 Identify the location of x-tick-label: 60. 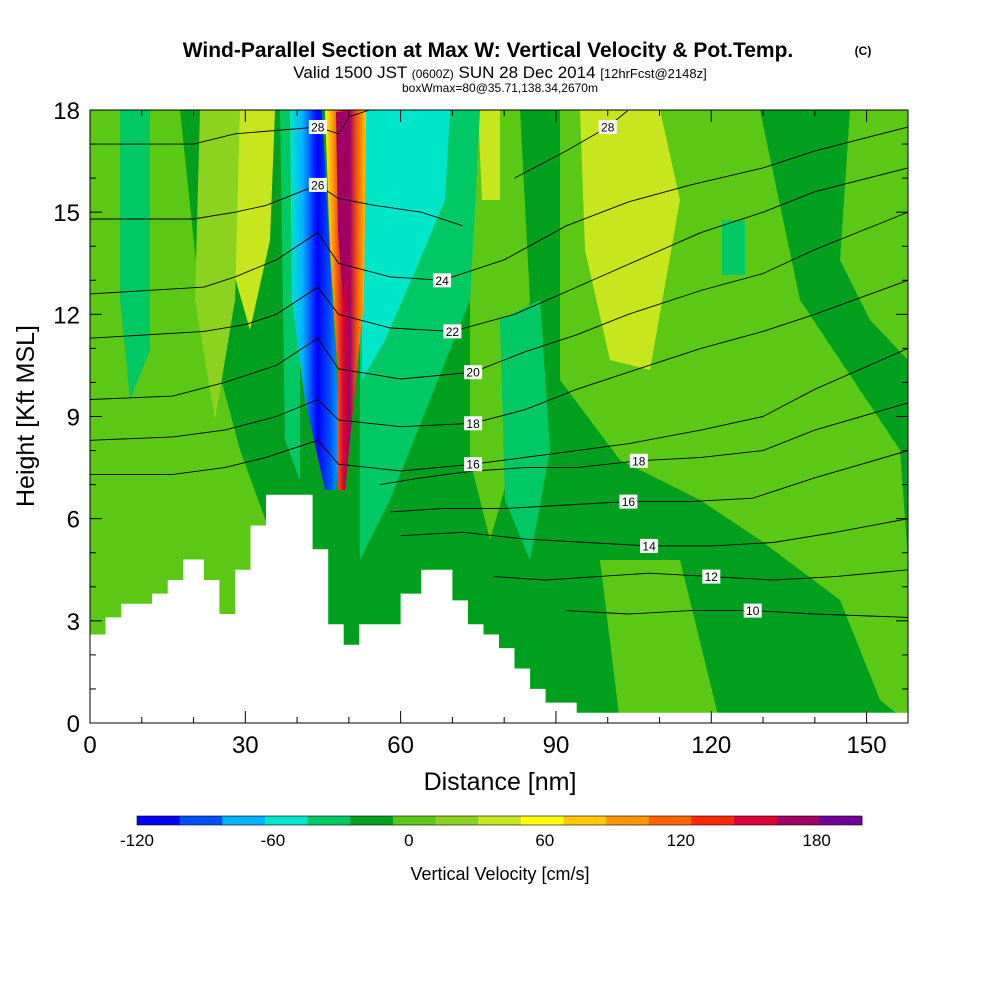
(400, 745).